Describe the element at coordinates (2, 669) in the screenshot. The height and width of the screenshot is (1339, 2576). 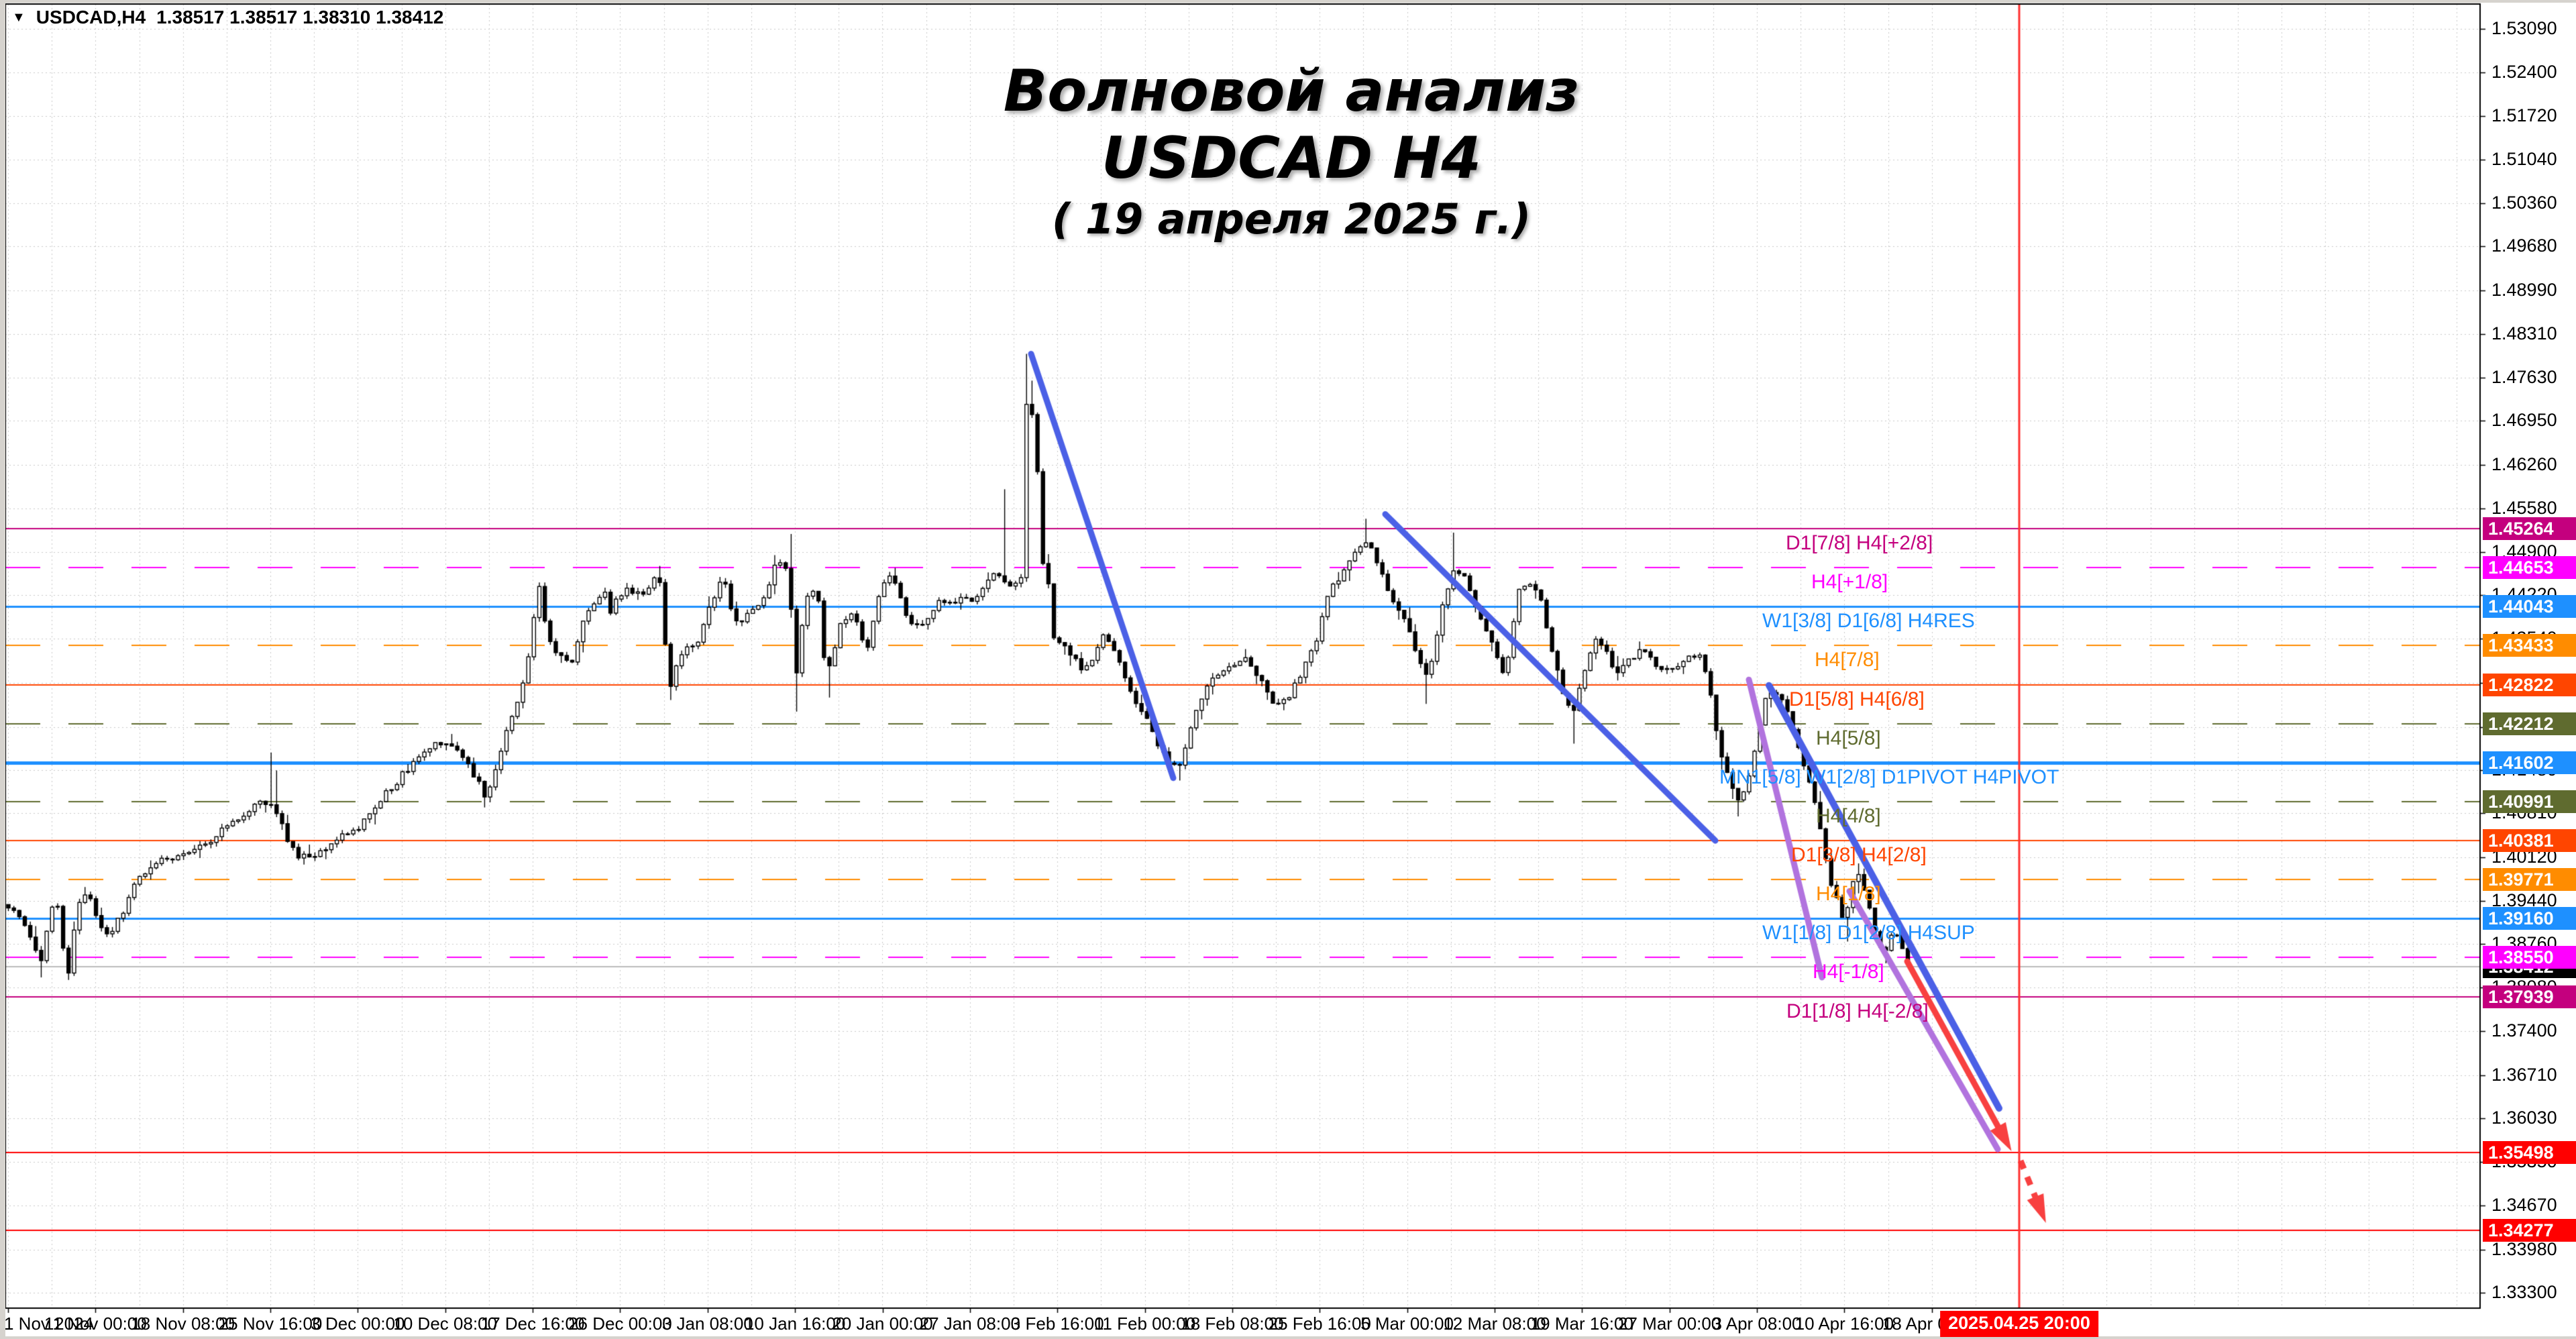
I see `window-frame-left` at that location.